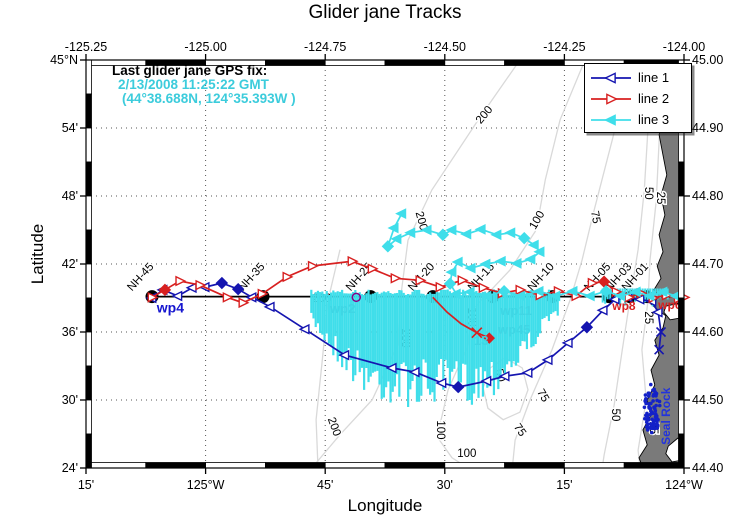  I want to click on gps-fix-coords: (44°38.688N, 124°35.393W ), so click(209, 98).